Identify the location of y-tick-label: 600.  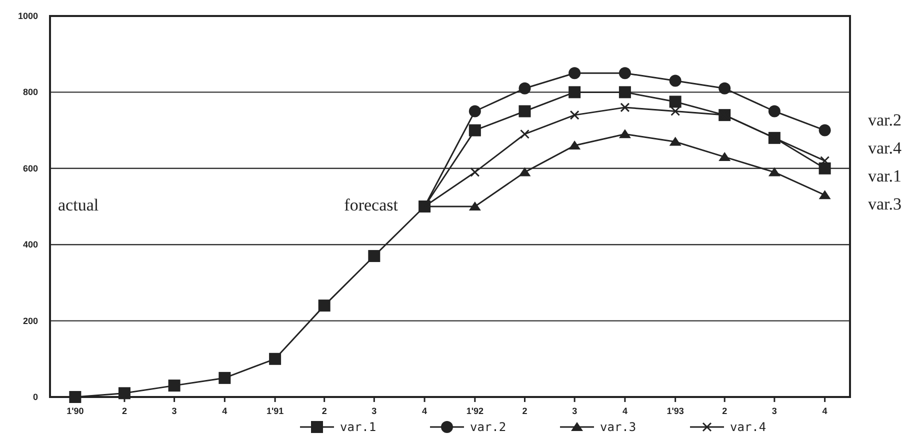
(30, 168).